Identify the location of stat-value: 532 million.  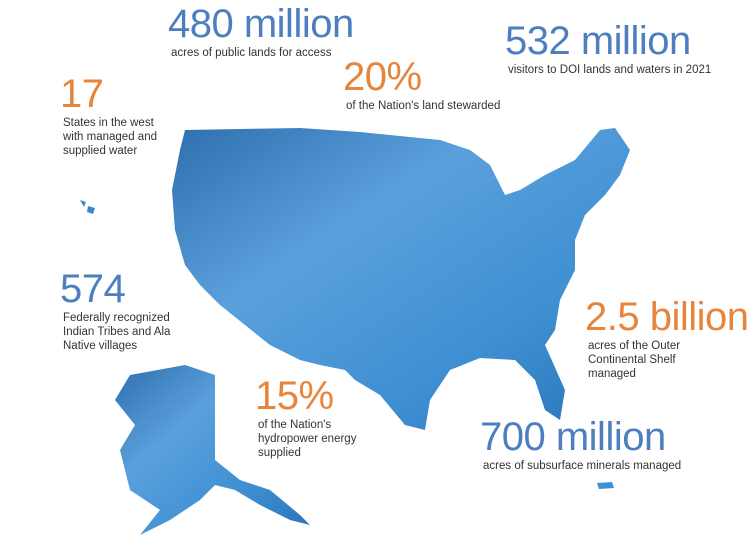
(598, 41).